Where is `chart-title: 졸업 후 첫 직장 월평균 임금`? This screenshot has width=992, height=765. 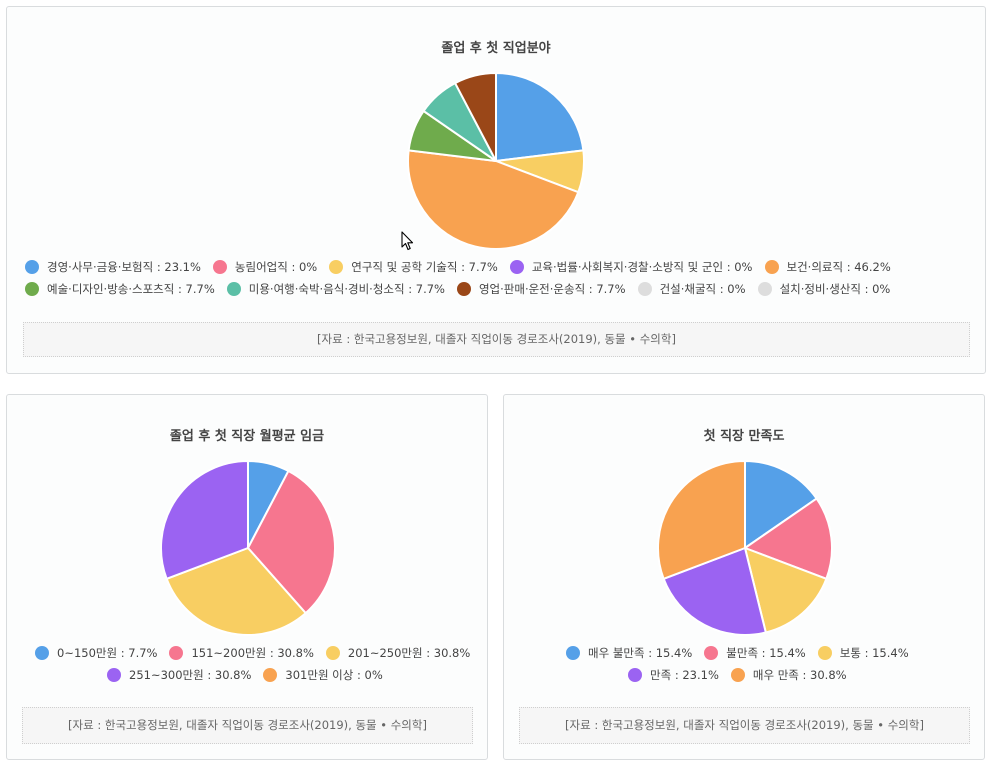 chart-title: 졸업 후 첫 직장 월평균 임금 is located at coordinates (247, 436).